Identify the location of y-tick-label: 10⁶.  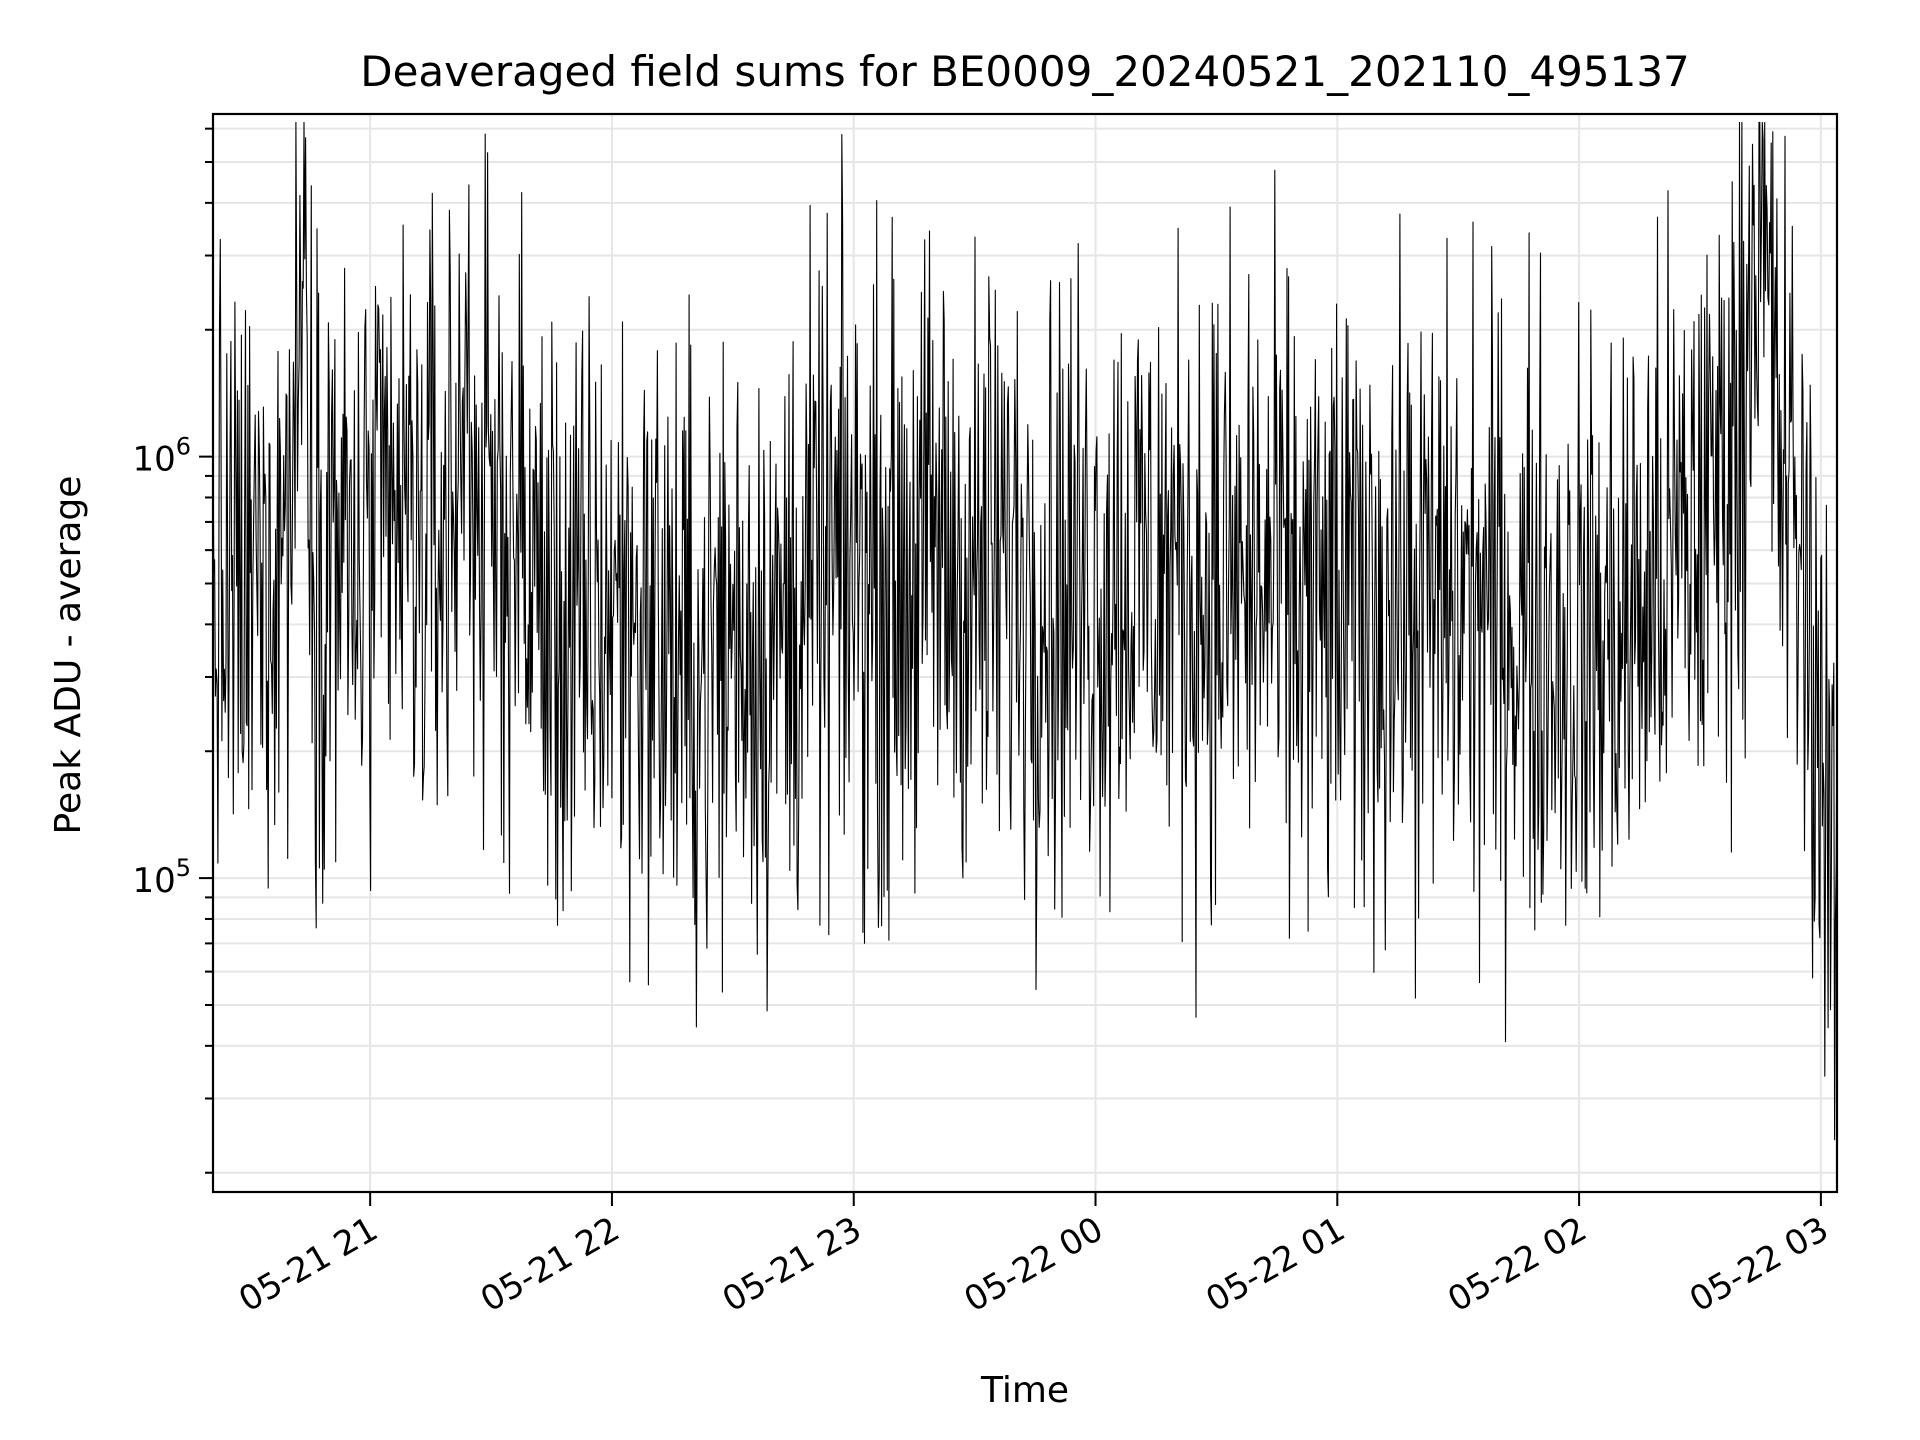
(161, 456).